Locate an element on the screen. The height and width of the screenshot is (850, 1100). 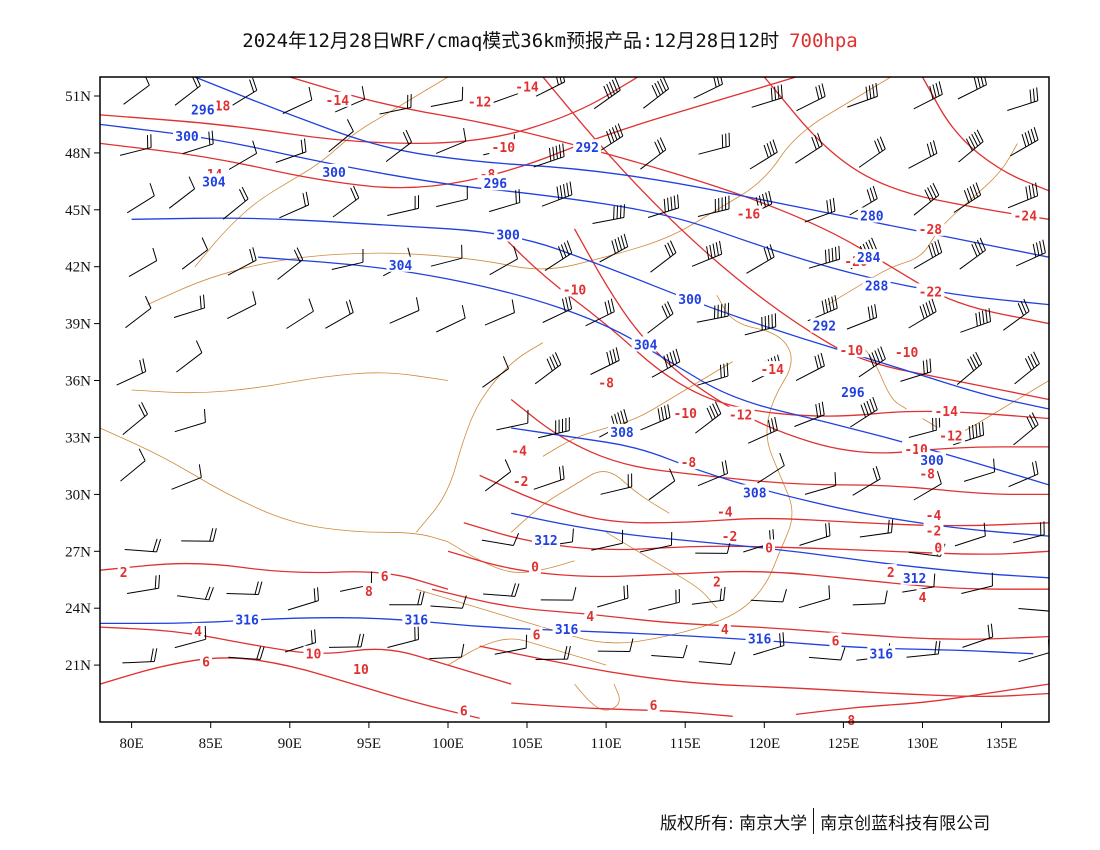
height-label: 300 is located at coordinates (187, 137).